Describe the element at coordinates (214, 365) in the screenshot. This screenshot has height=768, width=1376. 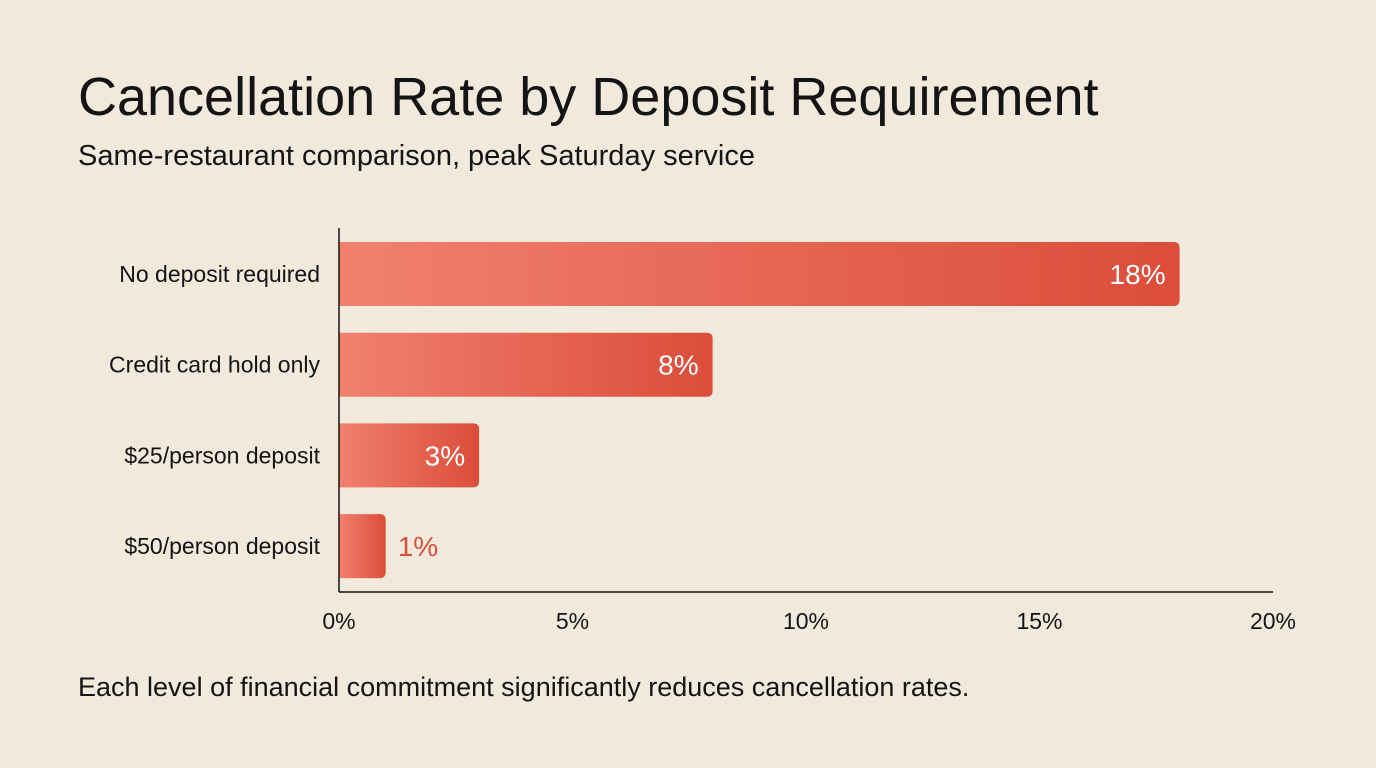
I see `category-label: Credit card hold only` at that location.